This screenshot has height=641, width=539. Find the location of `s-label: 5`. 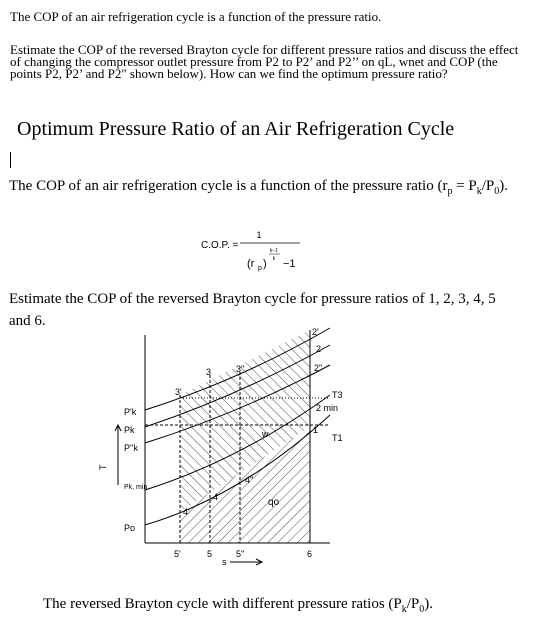

s-label: 5 is located at coordinates (209, 554).